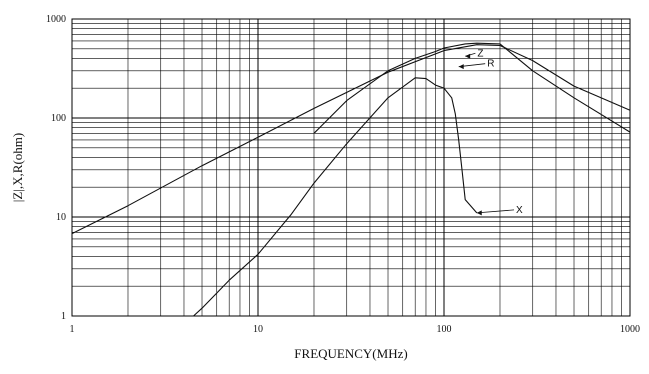 This screenshot has height=374, width=649. Describe the element at coordinates (519, 210) in the screenshot. I see `series-label-x: X` at that location.